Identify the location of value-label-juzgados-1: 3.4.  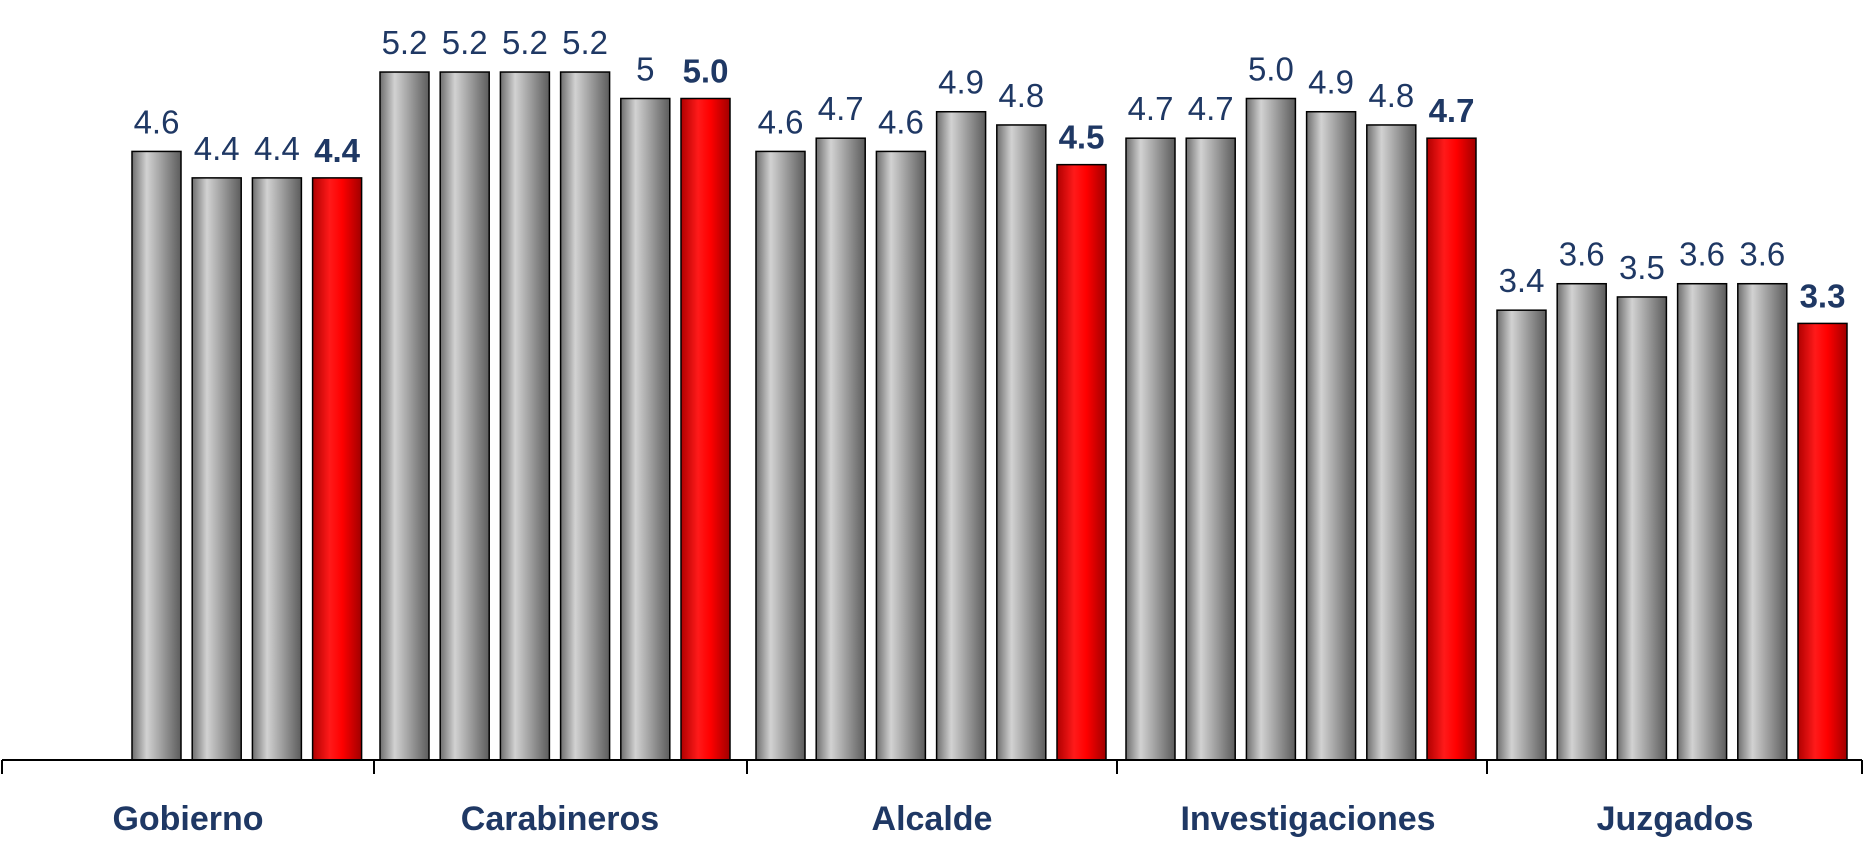
(1522, 280).